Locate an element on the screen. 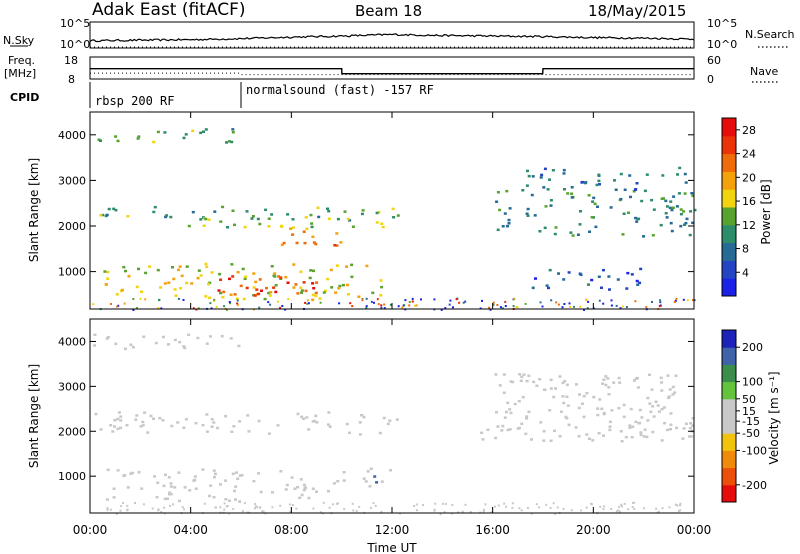  noise-right-tick-top: 10^5 is located at coordinates (722, 23).